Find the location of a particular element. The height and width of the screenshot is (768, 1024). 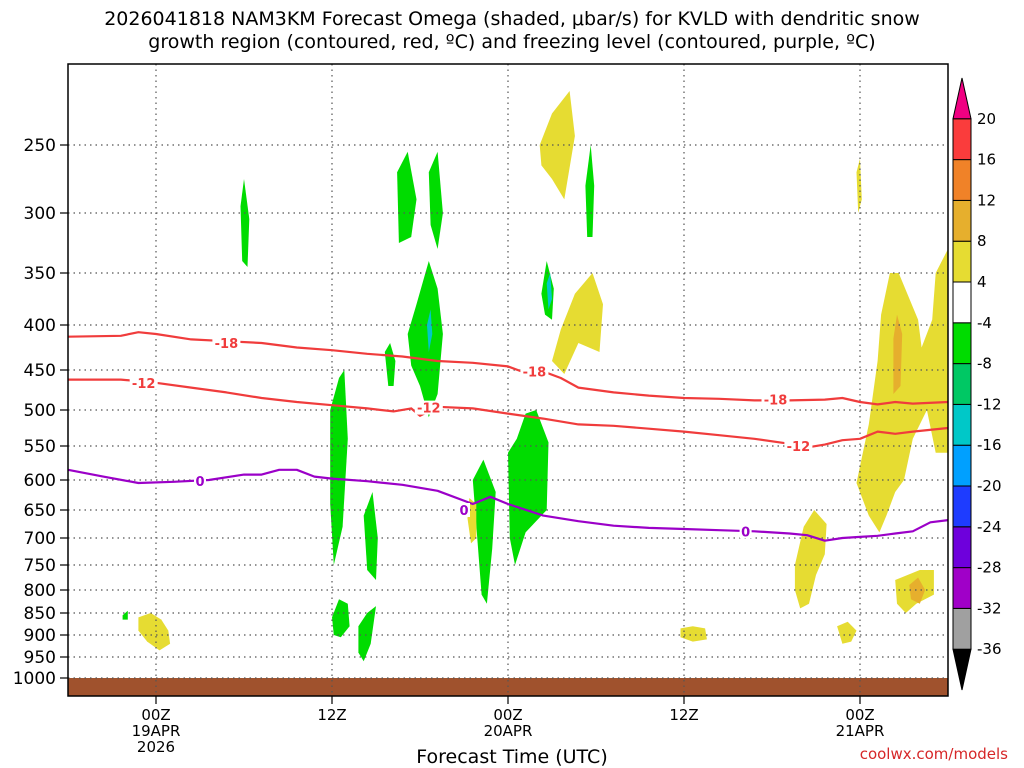

y-tick-label: 950 is located at coordinates (40, 658).